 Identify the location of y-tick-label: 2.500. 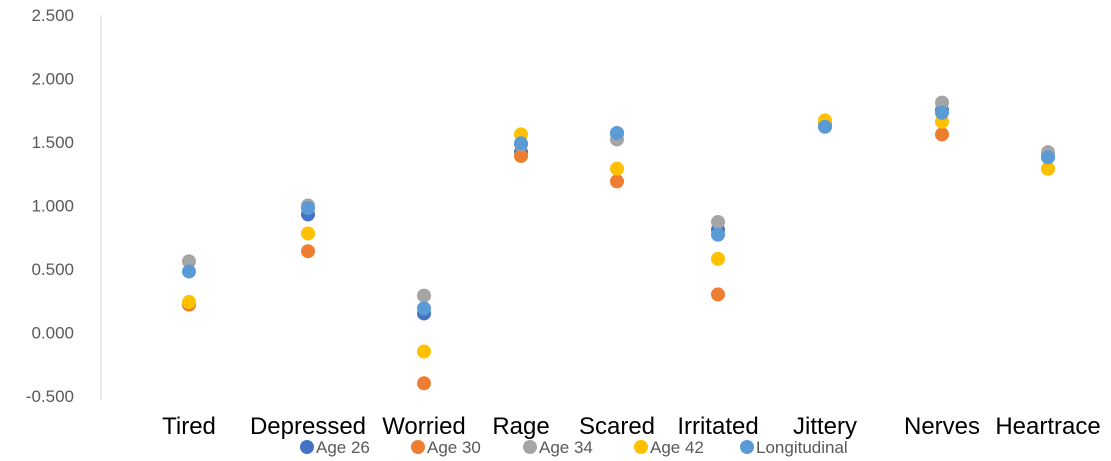
(52, 15).